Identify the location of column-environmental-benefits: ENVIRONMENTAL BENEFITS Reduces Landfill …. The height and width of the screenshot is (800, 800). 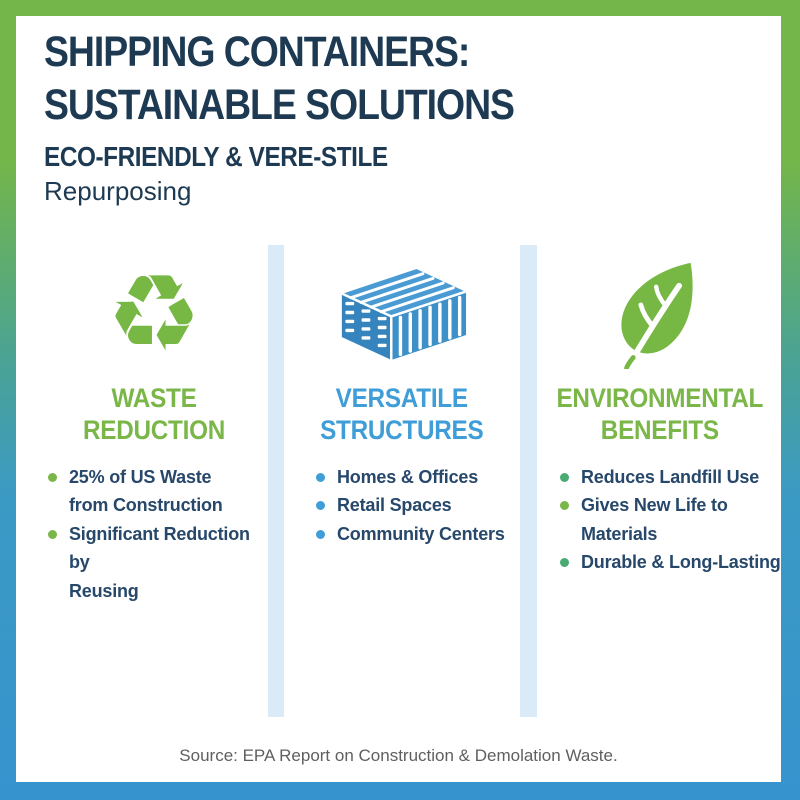
(660, 417).